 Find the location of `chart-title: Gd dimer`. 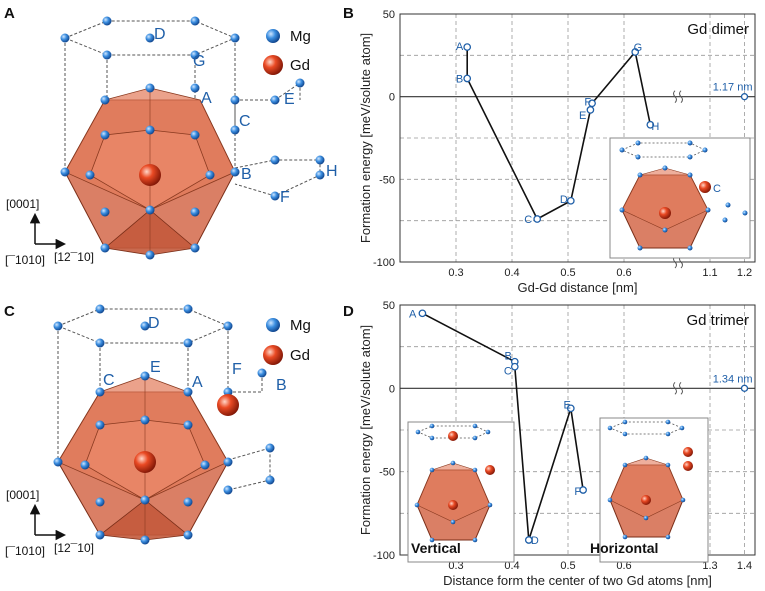

chart-title: Gd dimer is located at coordinates (718, 29).